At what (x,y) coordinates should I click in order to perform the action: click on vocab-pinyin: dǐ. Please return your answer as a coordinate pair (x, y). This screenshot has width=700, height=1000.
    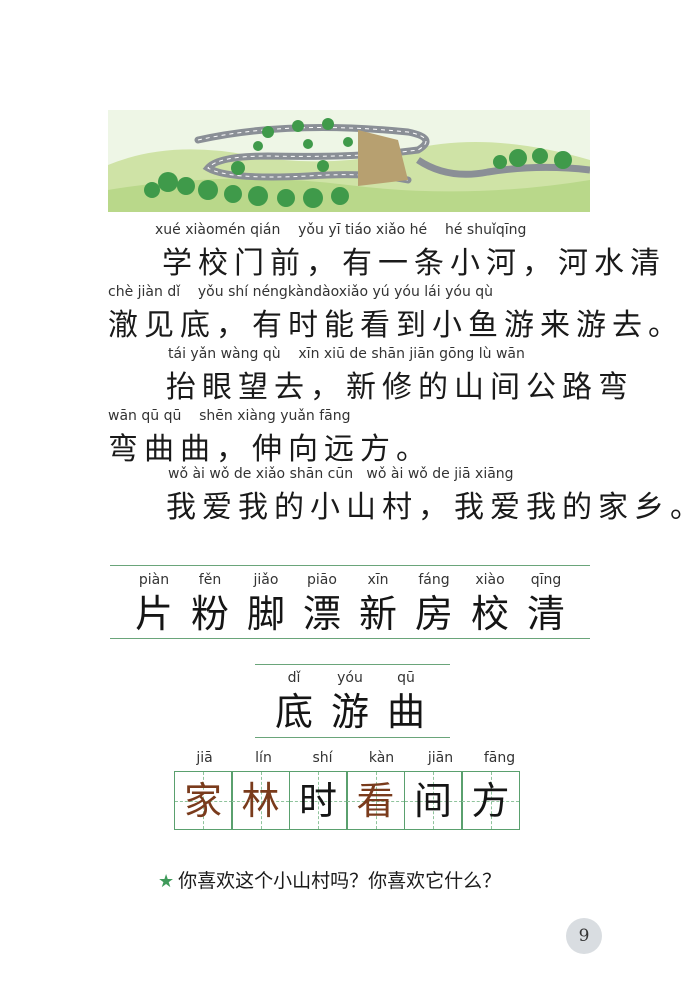
    Looking at the image, I should click on (294, 678).